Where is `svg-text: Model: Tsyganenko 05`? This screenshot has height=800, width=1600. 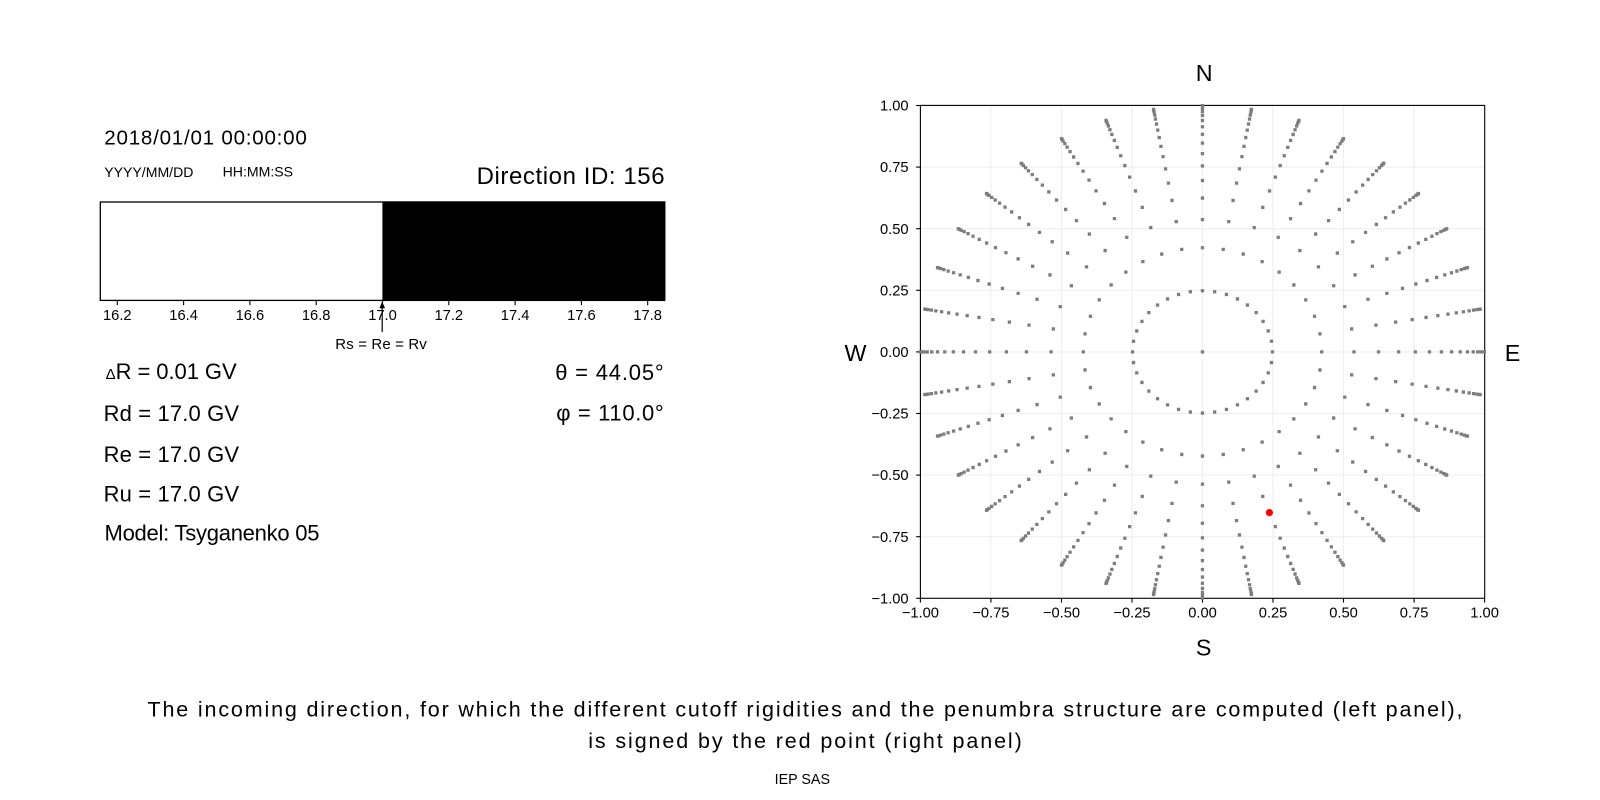
svg-text: Model: Tsyganenko 05 is located at coordinates (212, 533).